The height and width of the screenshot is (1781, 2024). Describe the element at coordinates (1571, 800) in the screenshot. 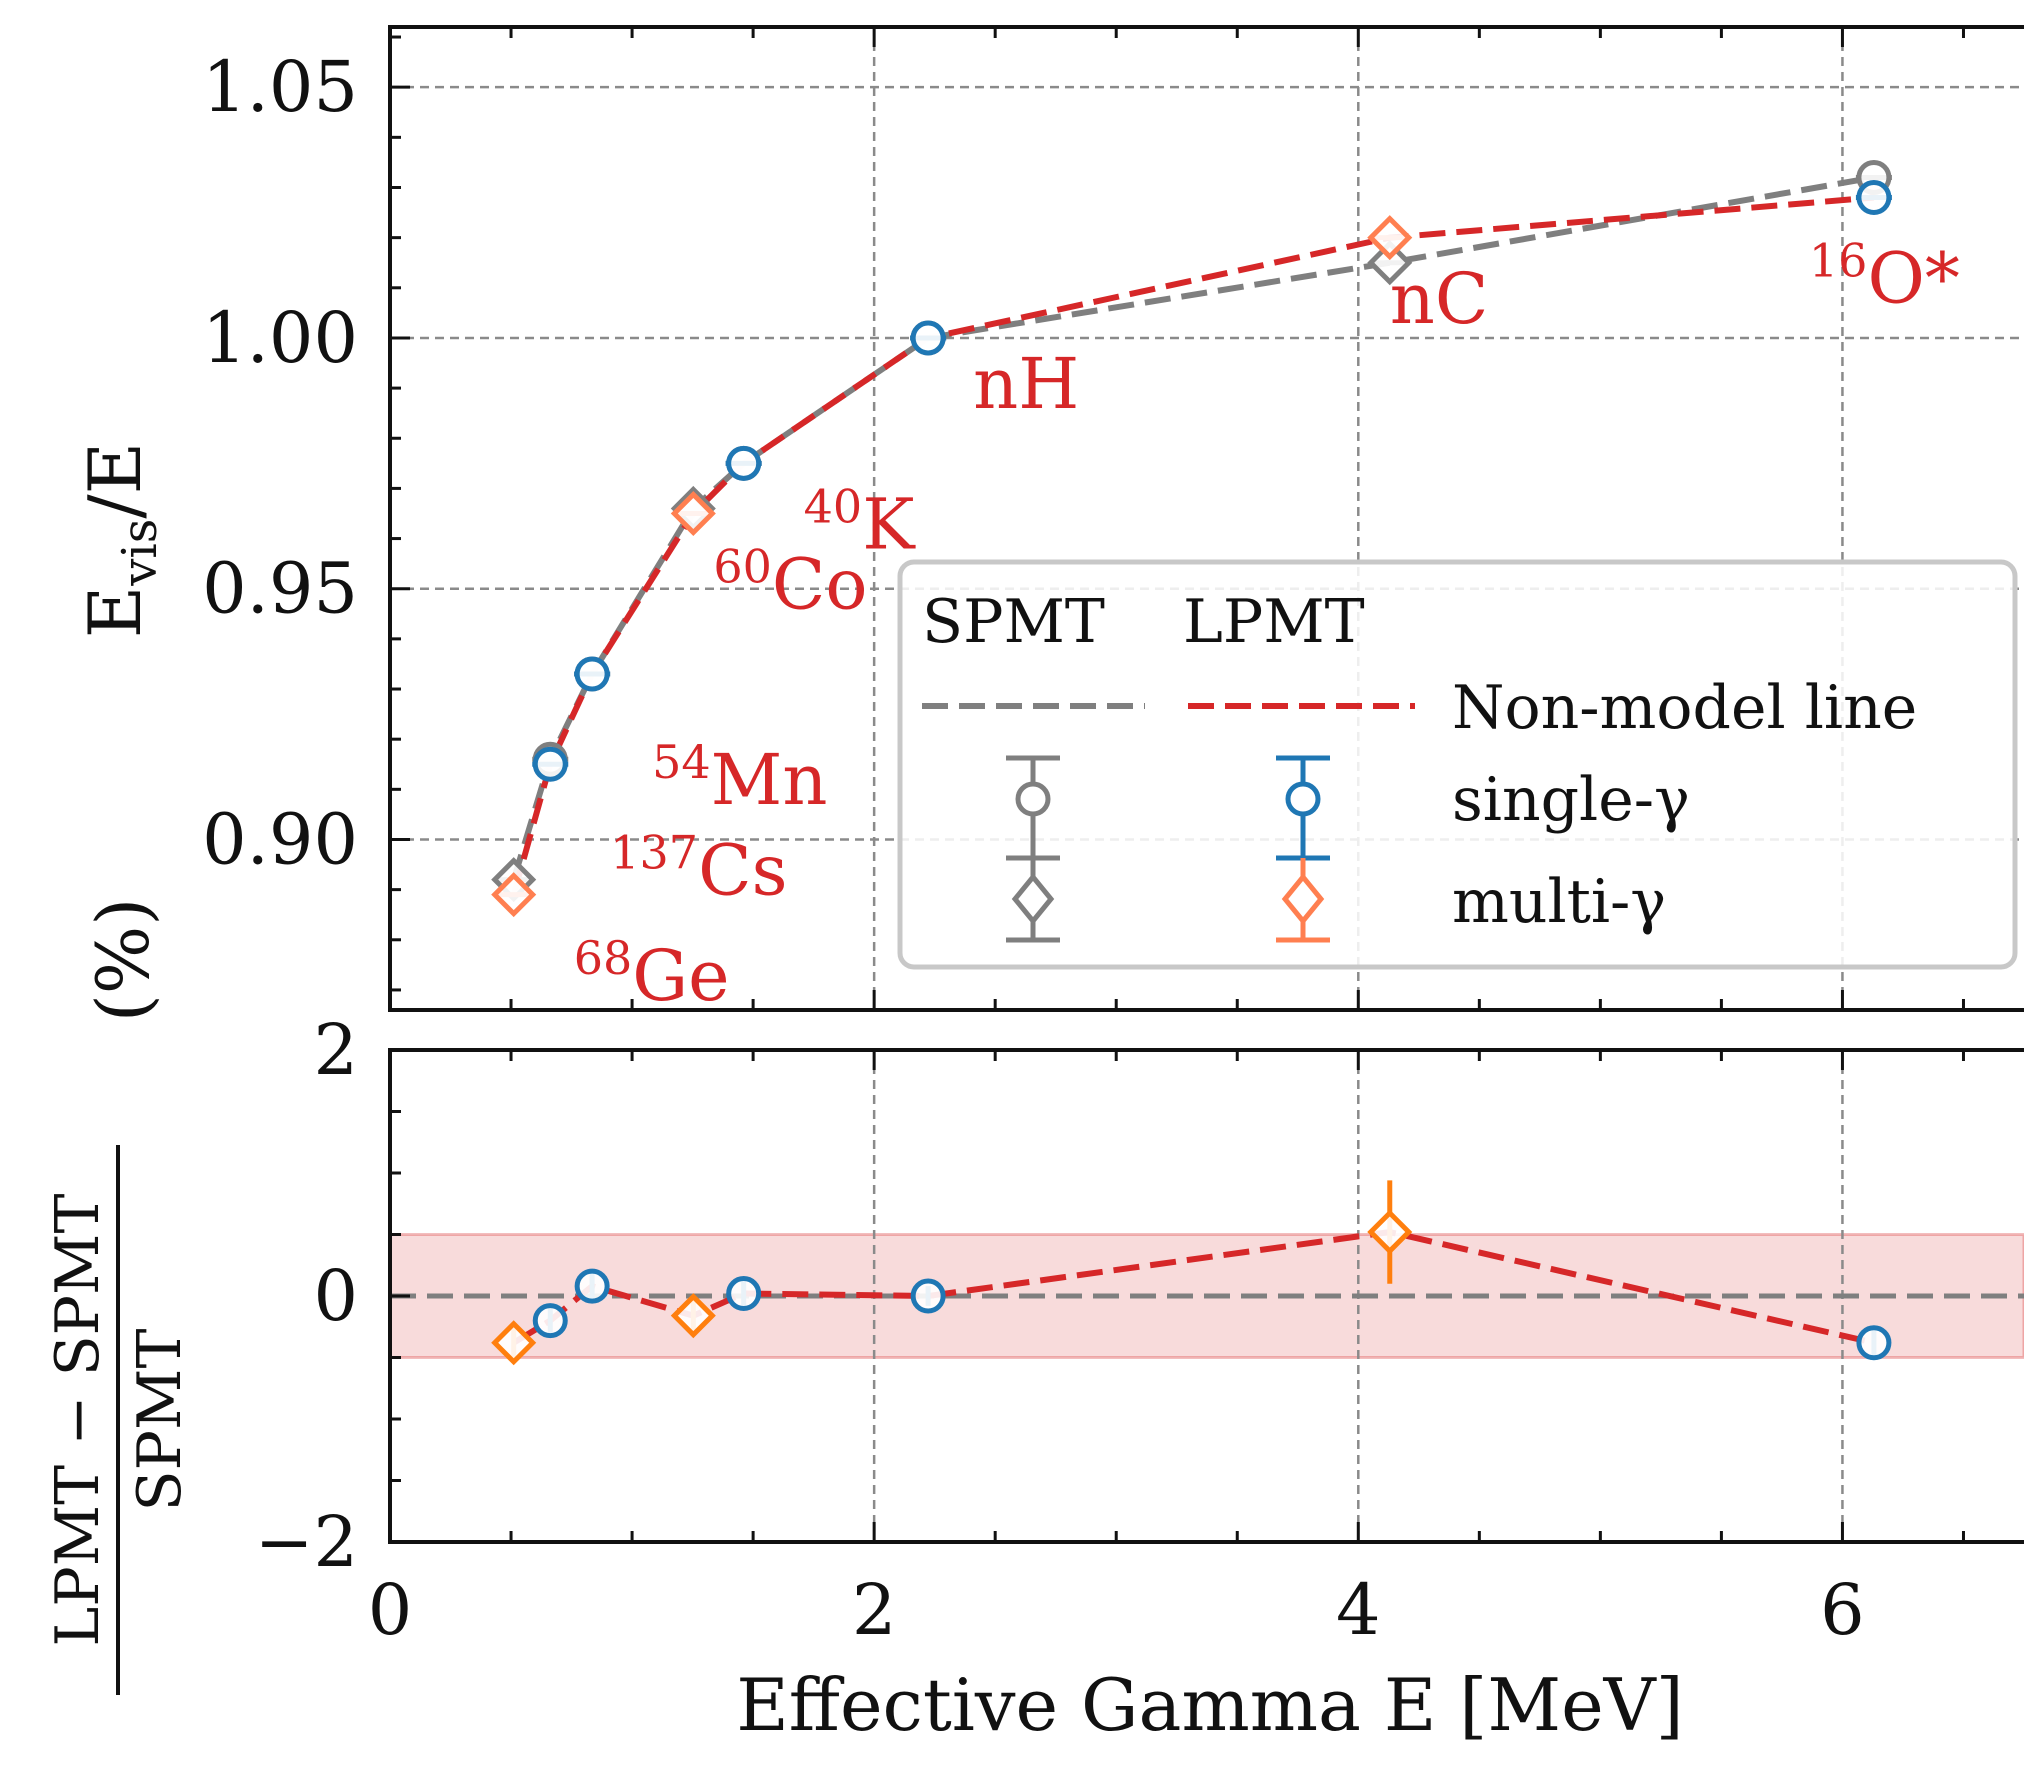

I see `legend-single-label: single-γ` at that location.